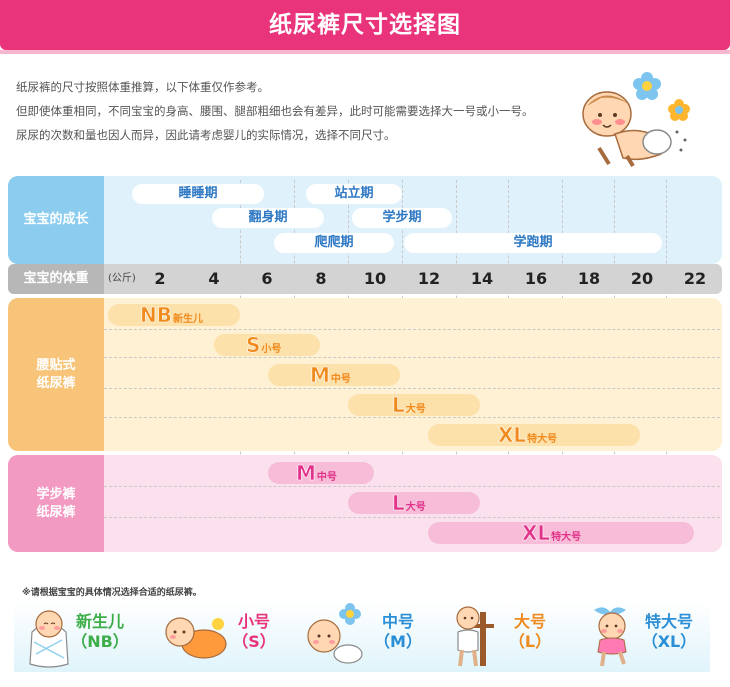  What do you see at coordinates (268, 218) in the screenshot?
I see `stage-rolling: 翻身期` at bounding box center [268, 218].